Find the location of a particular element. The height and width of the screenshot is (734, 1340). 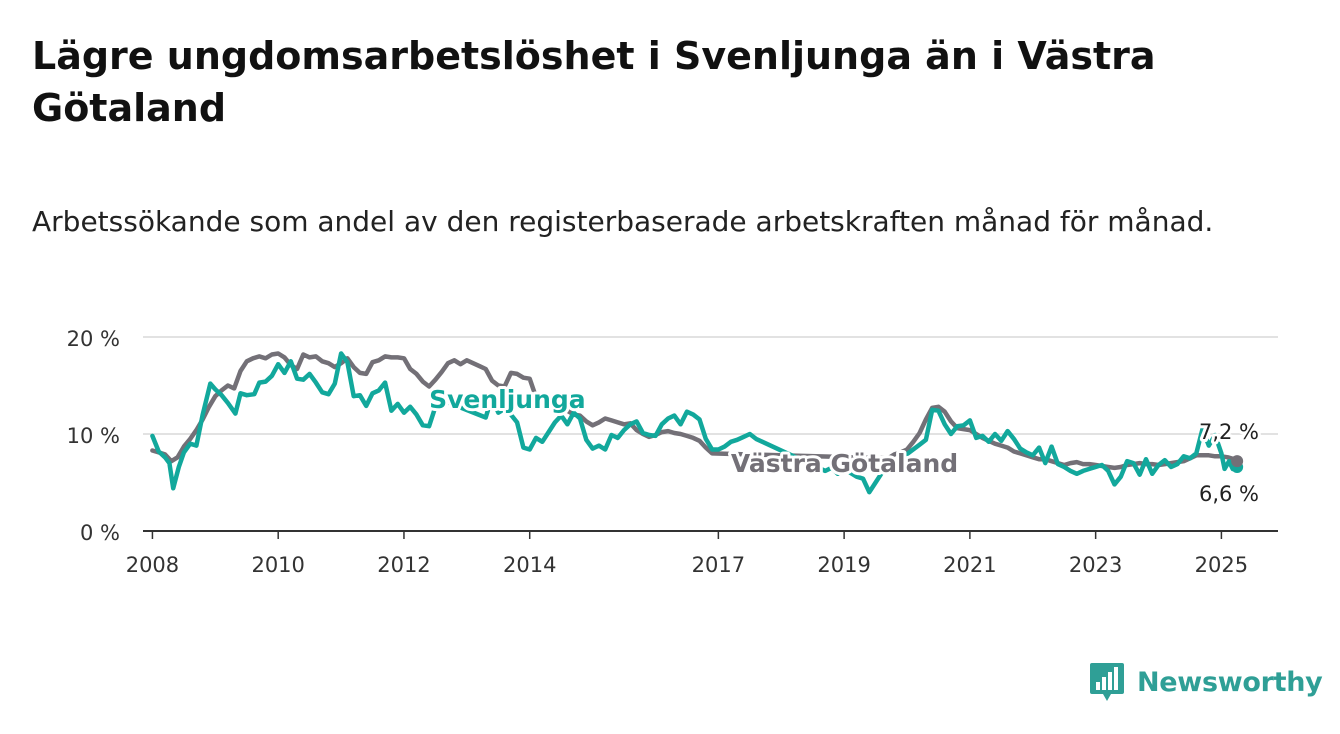

x-tick-label: 2025 is located at coordinates (1221, 565).